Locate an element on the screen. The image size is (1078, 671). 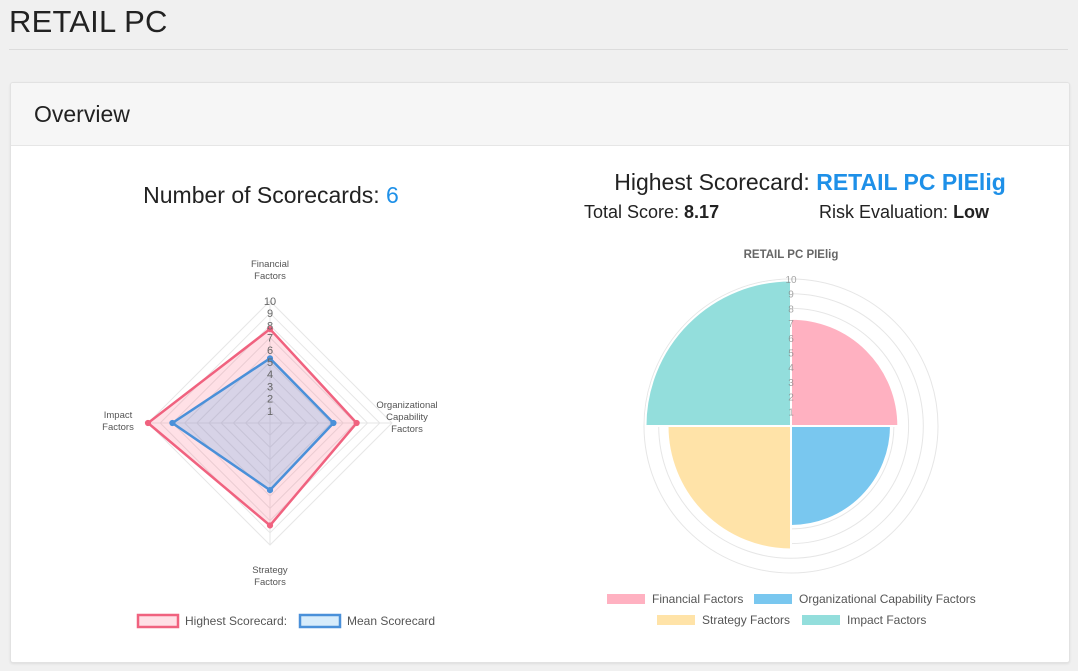
radar-axis-label: Strategy Factors is located at coordinates (270, 576).